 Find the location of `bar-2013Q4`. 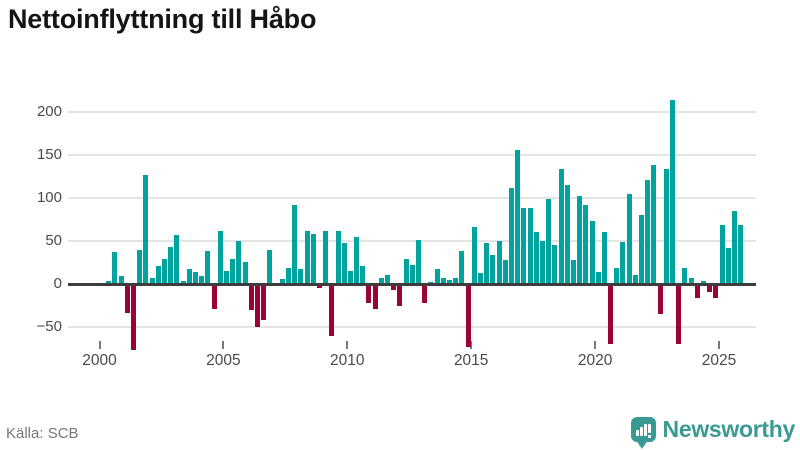

bar-2013Q4 is located at coordinates (443, 280).